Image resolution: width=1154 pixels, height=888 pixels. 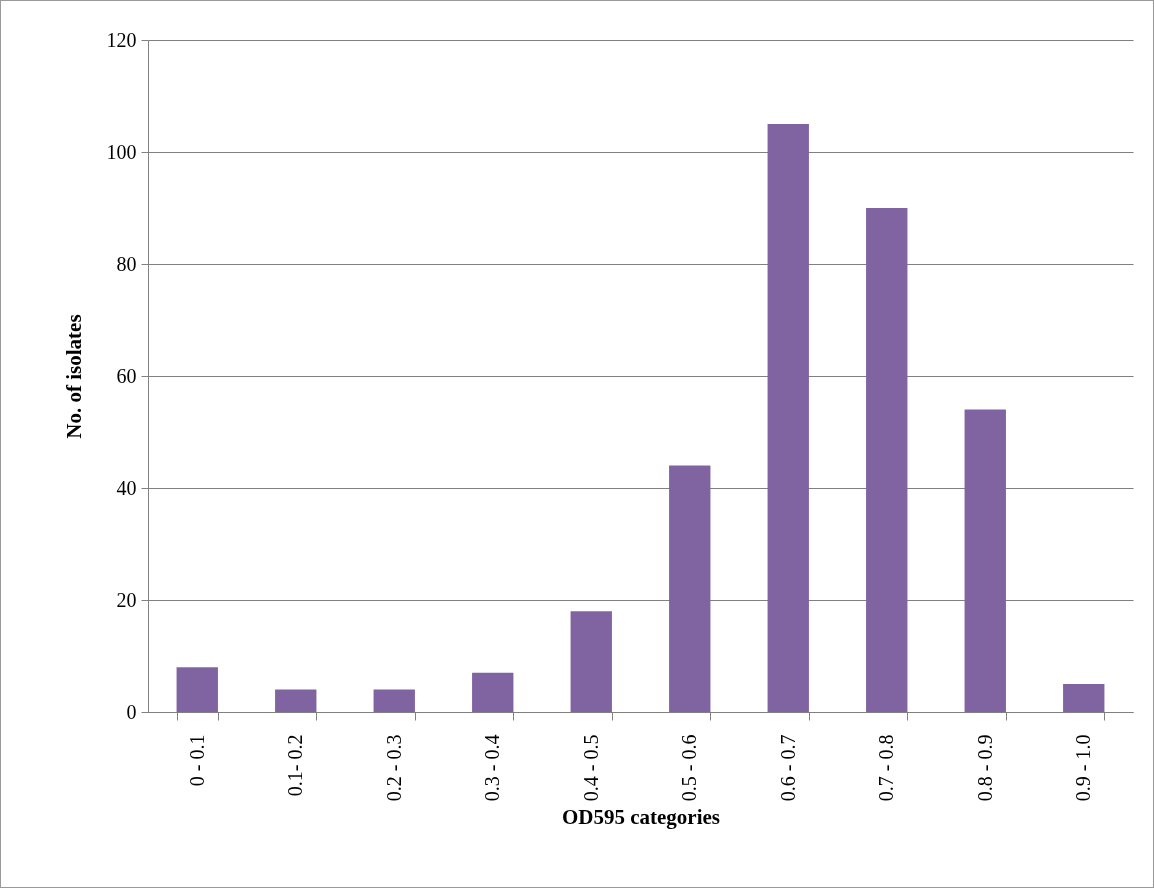 What do you see at coordinates (126, 487) in the screenshot?
I see `y-tick-label: 40` at bounding box center [126, 487].